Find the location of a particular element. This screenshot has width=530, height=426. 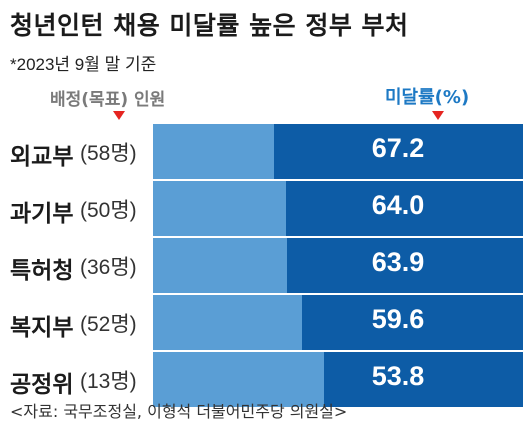

source-note: <자료: 국무조정실, 이형석 더불어민주당 의원실> is located at coordinates (179, 411).